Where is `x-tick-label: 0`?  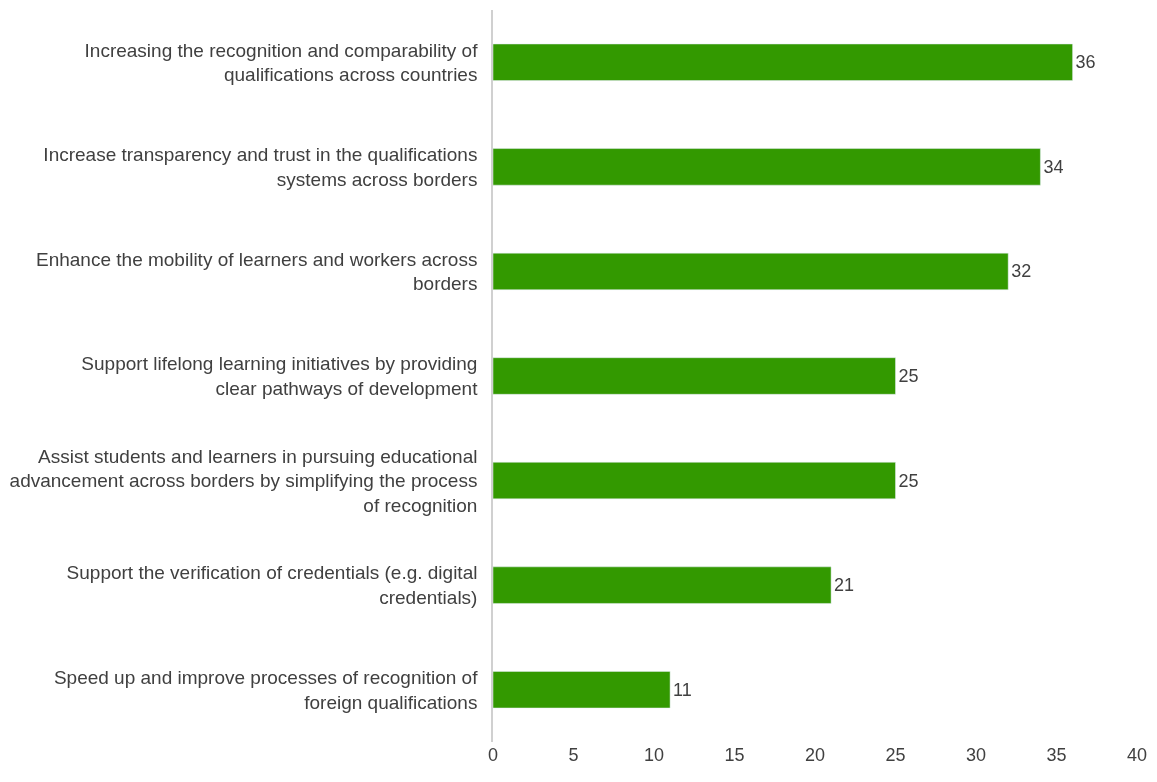
x-tick-label: 0 is located at coordinates (493, 755).